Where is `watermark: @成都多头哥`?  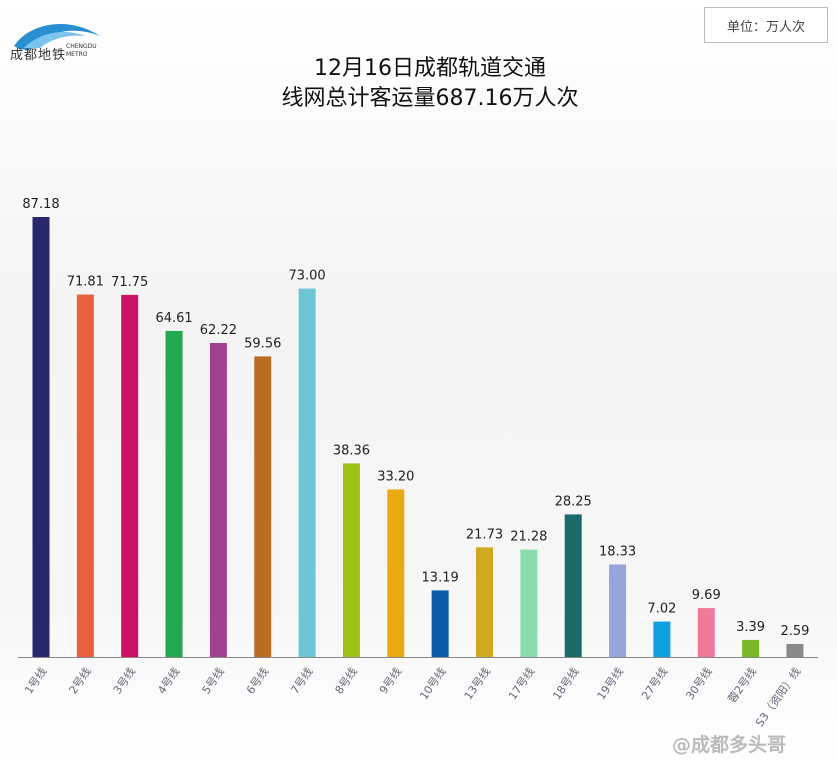
watermark: @成都多头哥 is located at coordinates (729, 745).